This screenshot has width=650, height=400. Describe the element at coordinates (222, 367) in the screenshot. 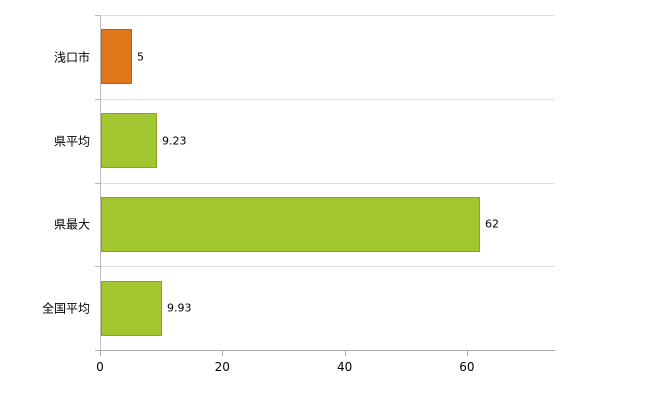

I see `x-tick-label: 20` at that location.